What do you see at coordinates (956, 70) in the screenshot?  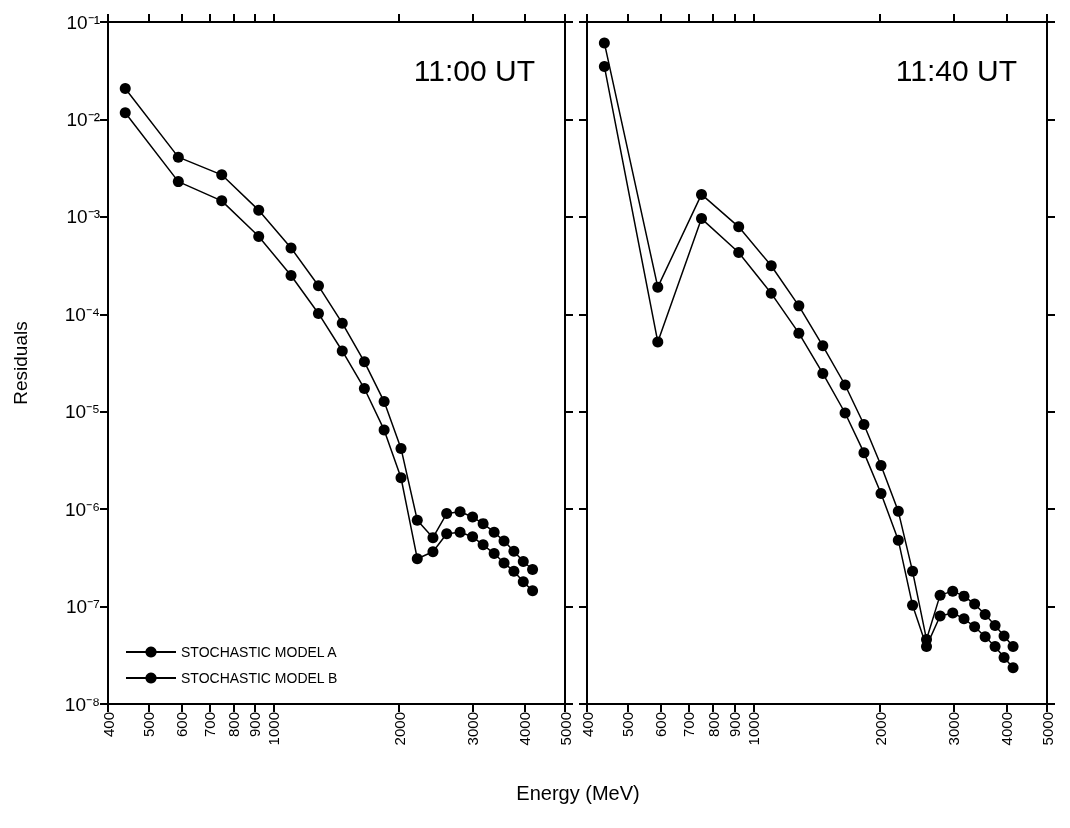 I see `text: 11:40 UT` at bounding box center [956, 70].